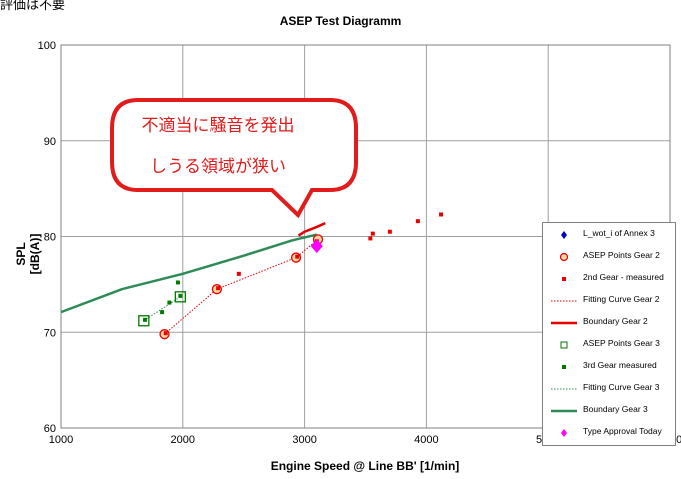 This screenshot has width=681, height=479. Describe the element at coordinates (304, 440) in the screenshot. I see `x-tick-label: 3000` at that location.